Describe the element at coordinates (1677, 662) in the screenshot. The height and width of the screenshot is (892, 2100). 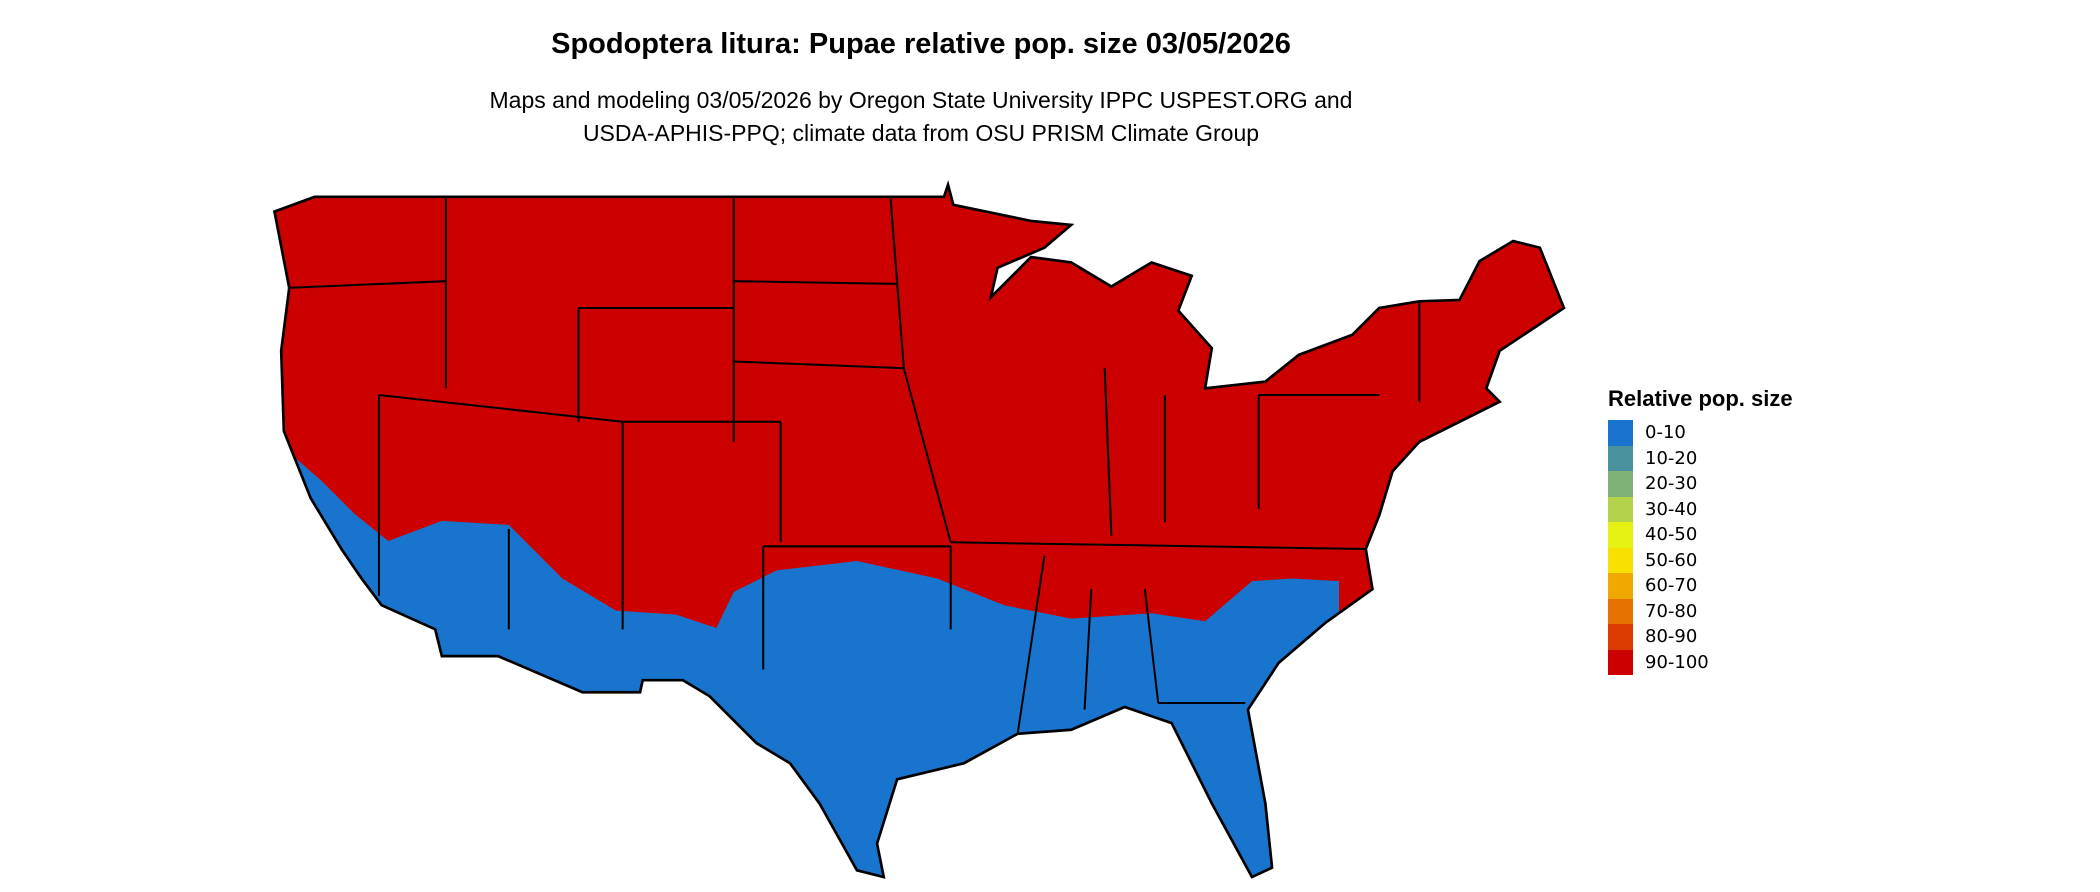
I see `legend-label: 90-100` at that location.